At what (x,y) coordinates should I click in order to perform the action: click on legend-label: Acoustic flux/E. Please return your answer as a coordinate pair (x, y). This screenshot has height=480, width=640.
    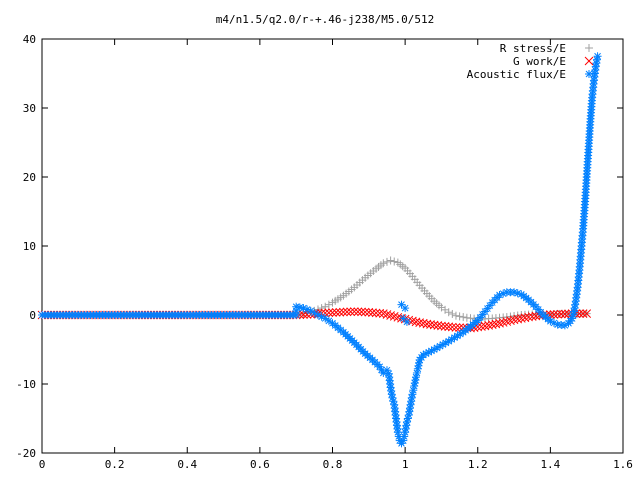
    Looking at the image, I should click on (516, 74).